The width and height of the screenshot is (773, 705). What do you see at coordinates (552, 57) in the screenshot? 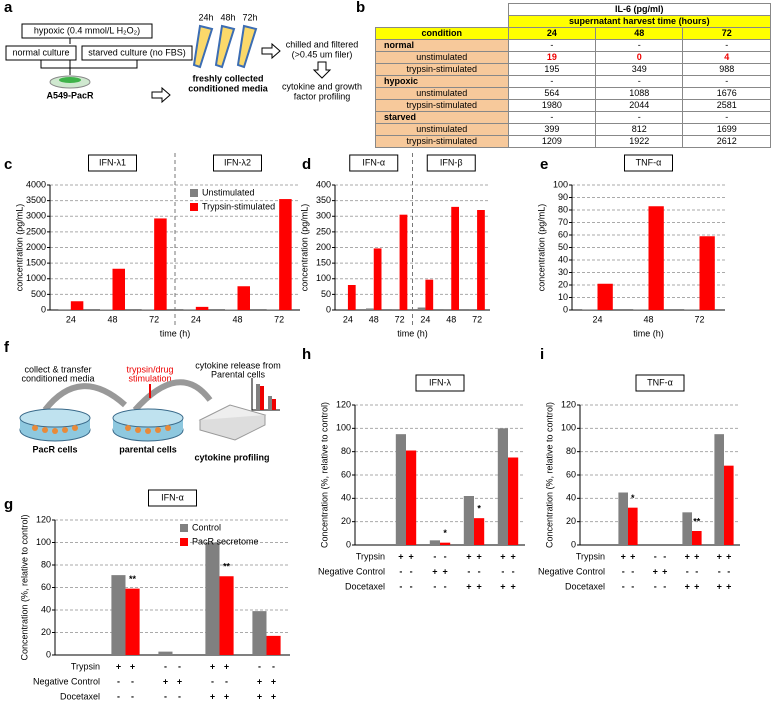
I see `cell: 19` at bounding box center [552, 57].